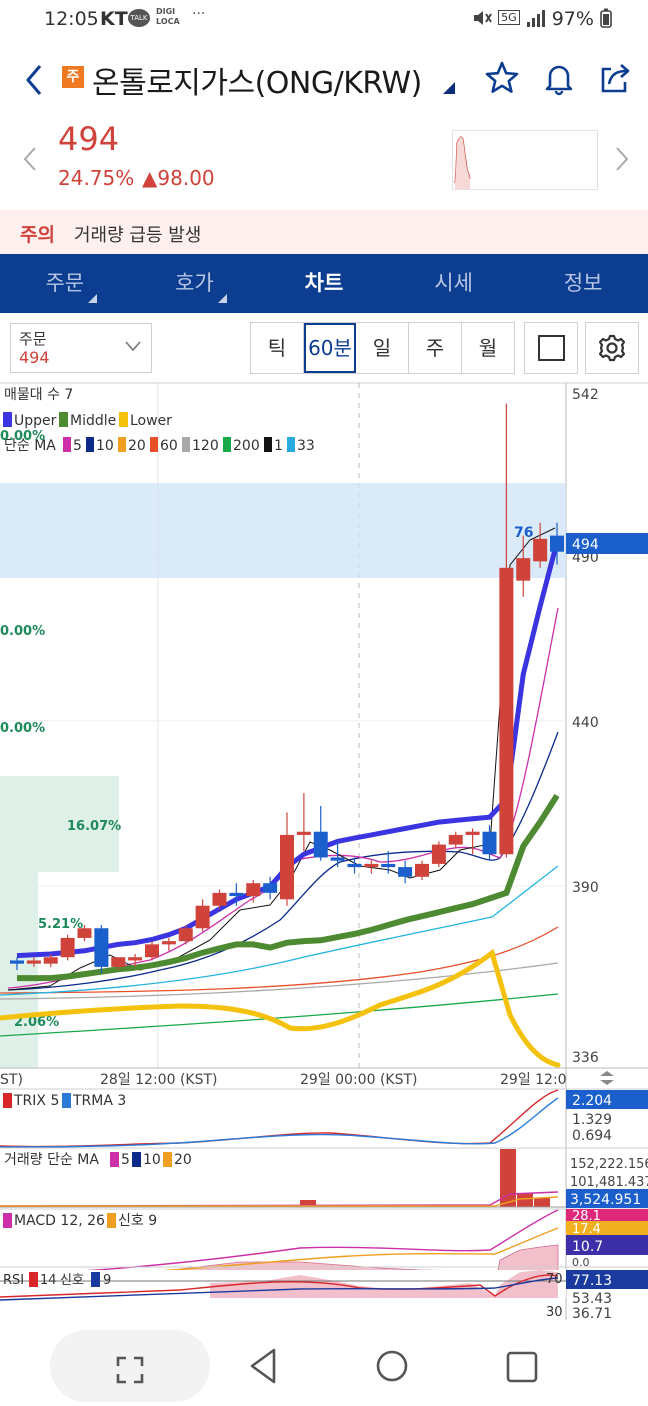 The height and width of the screenshot is (1406, 648). Describe the element at coordinates (72, 1280) in the screenshot. I see `legend-rsi-signal: 신호` at that location.